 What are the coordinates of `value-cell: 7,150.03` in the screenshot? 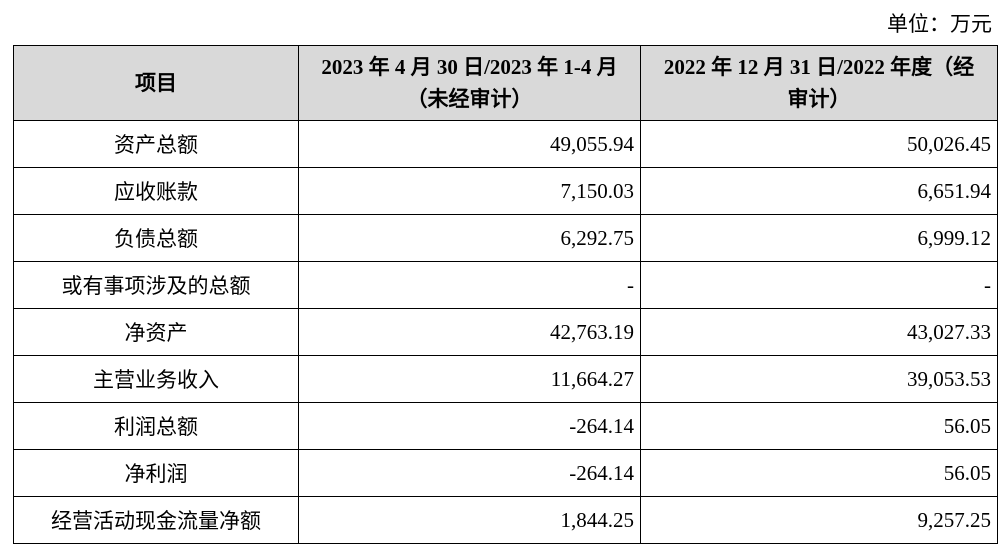 It's located at (469, 191).